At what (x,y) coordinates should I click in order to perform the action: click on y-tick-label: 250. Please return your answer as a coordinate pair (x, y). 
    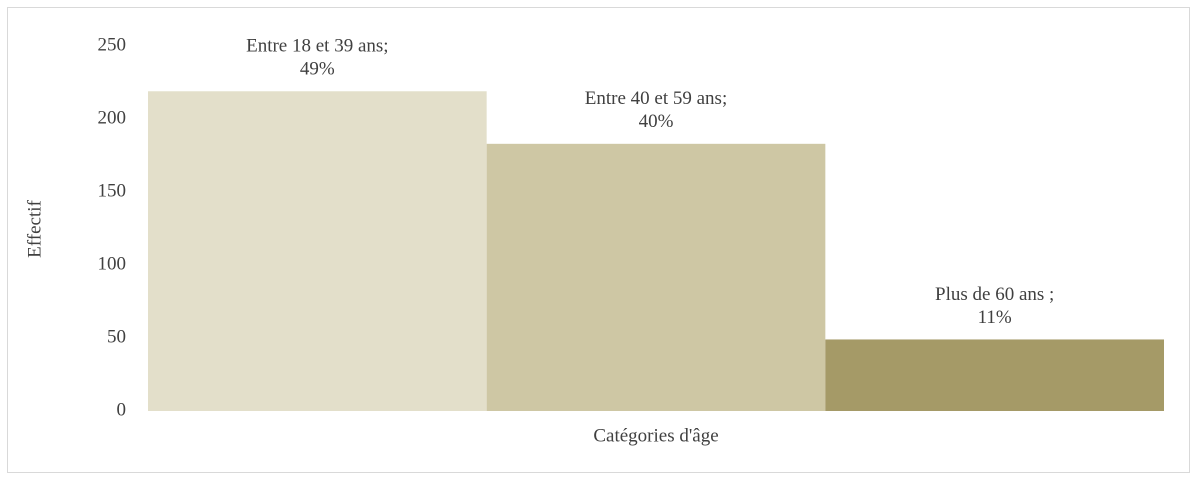
    Looking at the image, I should click on (112, 44).